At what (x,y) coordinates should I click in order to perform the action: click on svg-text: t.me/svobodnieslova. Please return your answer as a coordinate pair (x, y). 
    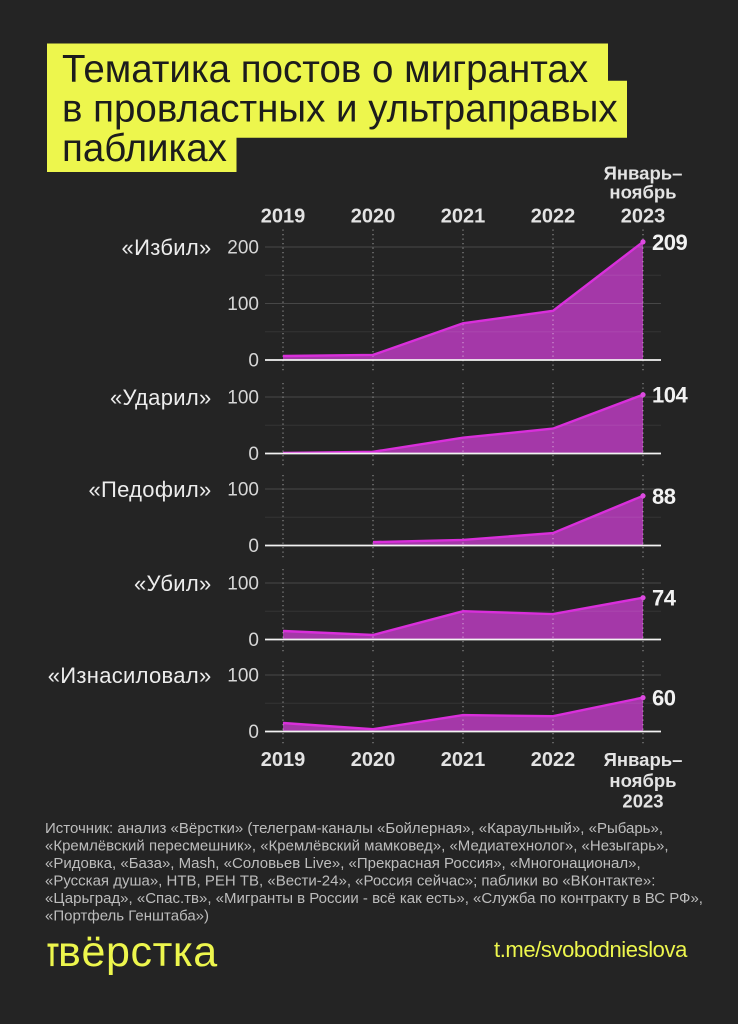
    Looking at the image, I should click on (591, 949).